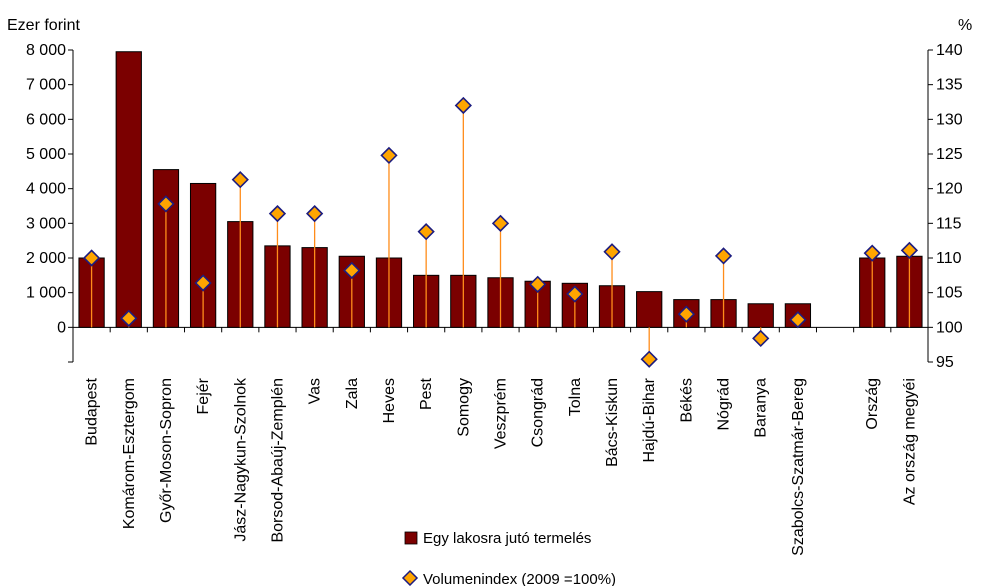 Image resolution: width=981 pixels, height=586 pixels. Describe the element at coordinates (949, 293) in the screenshot. I see `right-tick-label: 105` at that location.